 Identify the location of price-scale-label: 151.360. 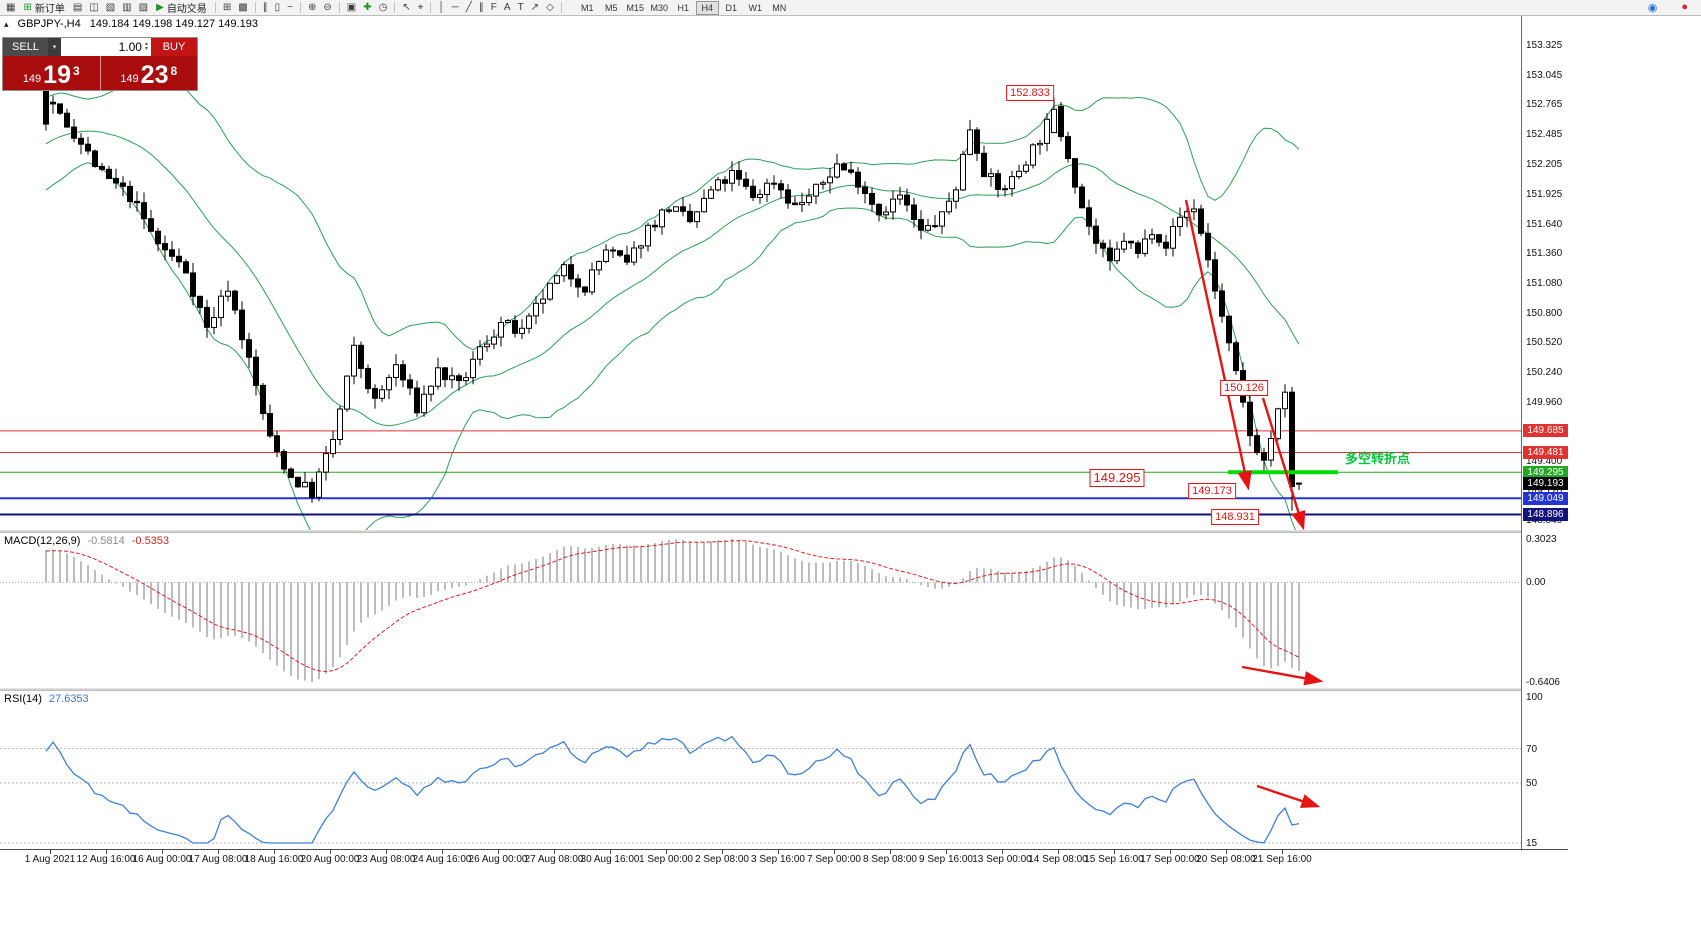
(1544, 253).